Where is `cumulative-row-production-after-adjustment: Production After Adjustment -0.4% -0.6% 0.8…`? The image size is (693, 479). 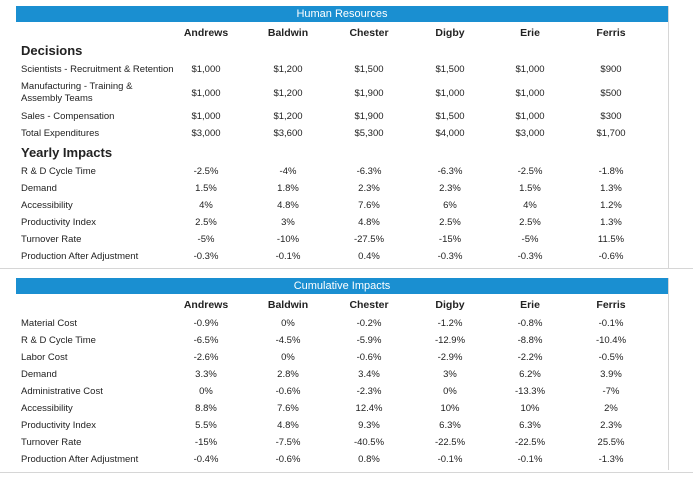 cumulative-row-production-after-adjustment: Production After Adjustment -0.4% -0.6% 0.8… is located at coordinates (342, 460).